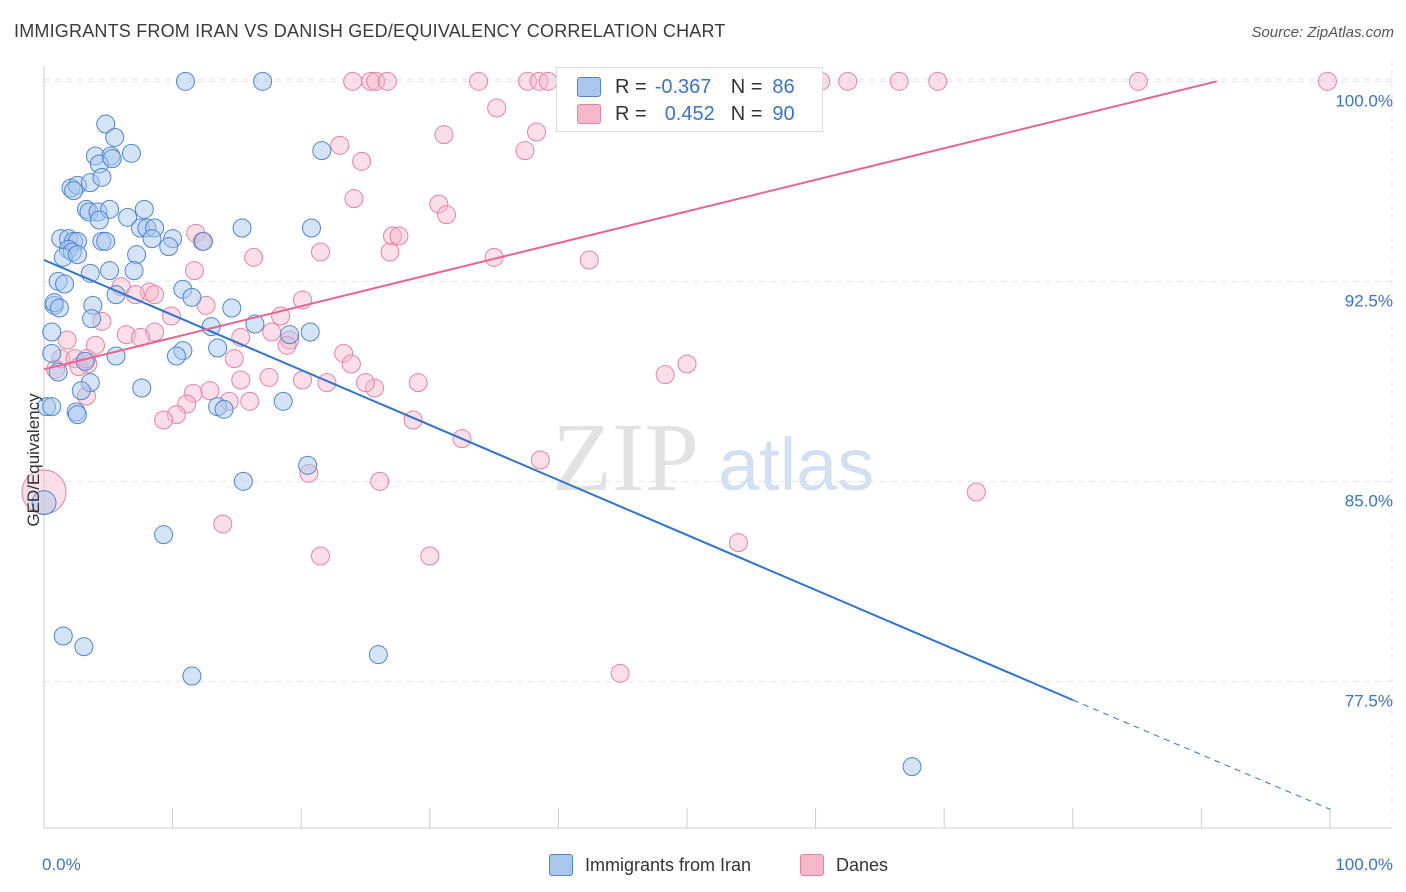  Describe the element at coordinates (746, 86) in the screenshot. I see `iran-n-label: N =` at that location.